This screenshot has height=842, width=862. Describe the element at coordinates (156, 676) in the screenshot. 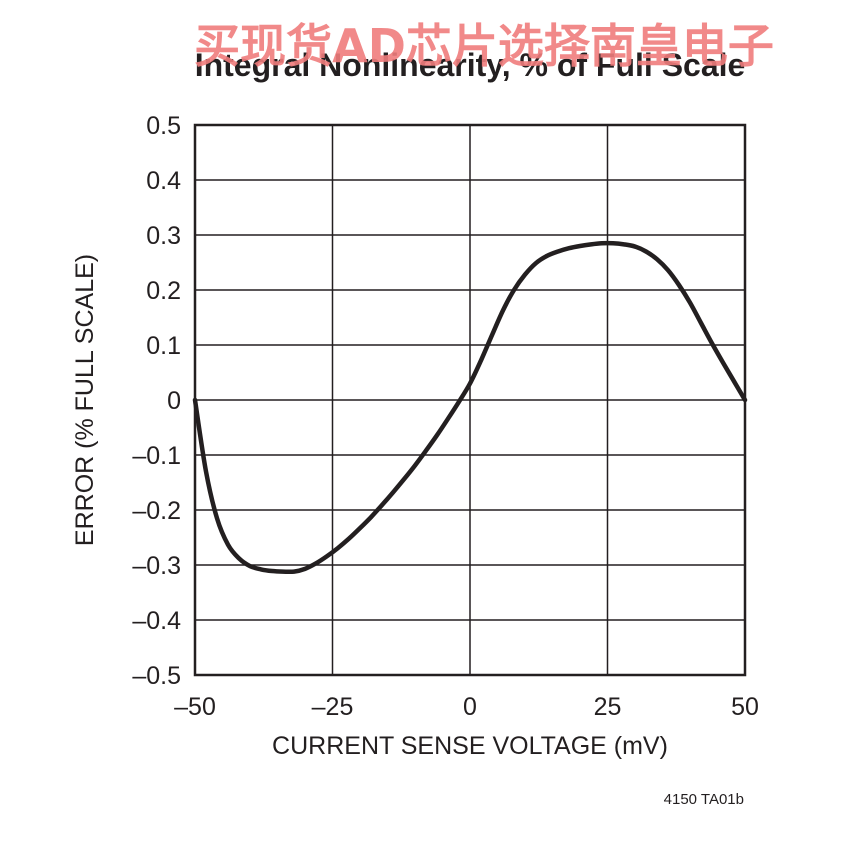

I see `y-tick-label: –0.5` at that location.